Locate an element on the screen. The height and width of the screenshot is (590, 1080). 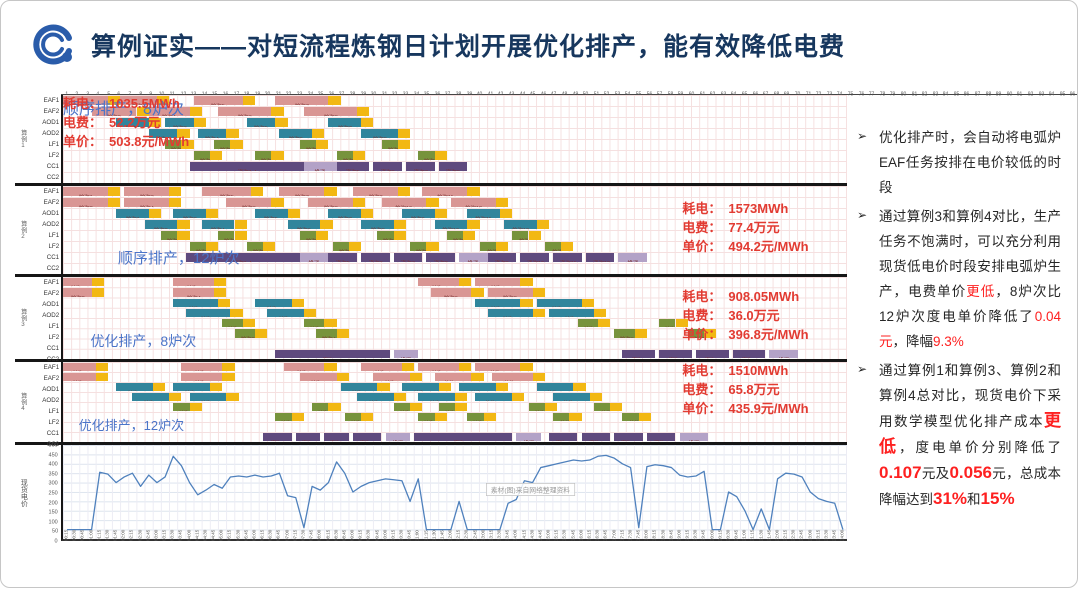
gantt-bar: 浇次12 is located at coordinates (661, 437).